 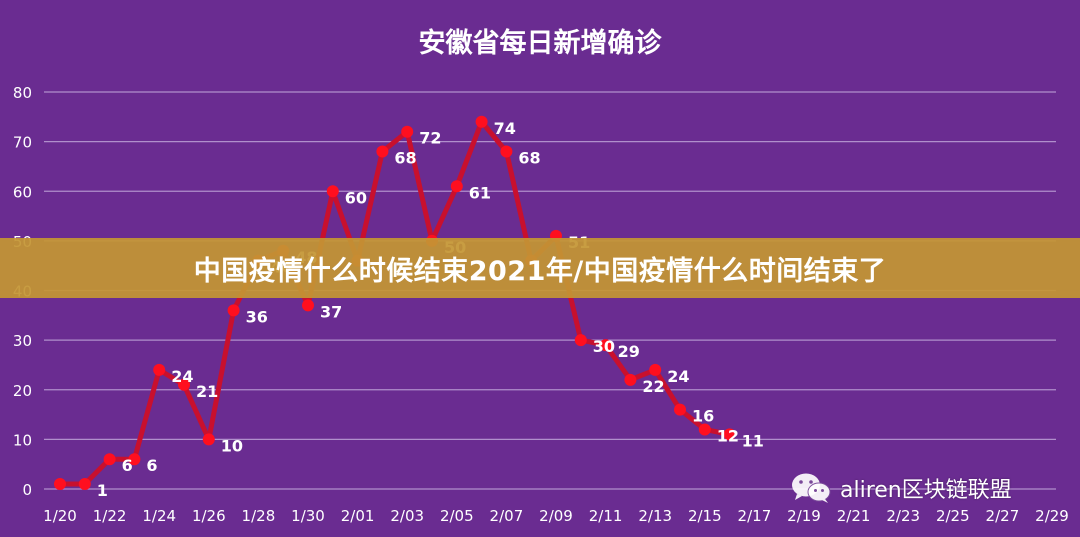 What do you see at coordinates (653, 386) in the screenshot?
I see `data-label: 22` at bounding box center [653, 386].